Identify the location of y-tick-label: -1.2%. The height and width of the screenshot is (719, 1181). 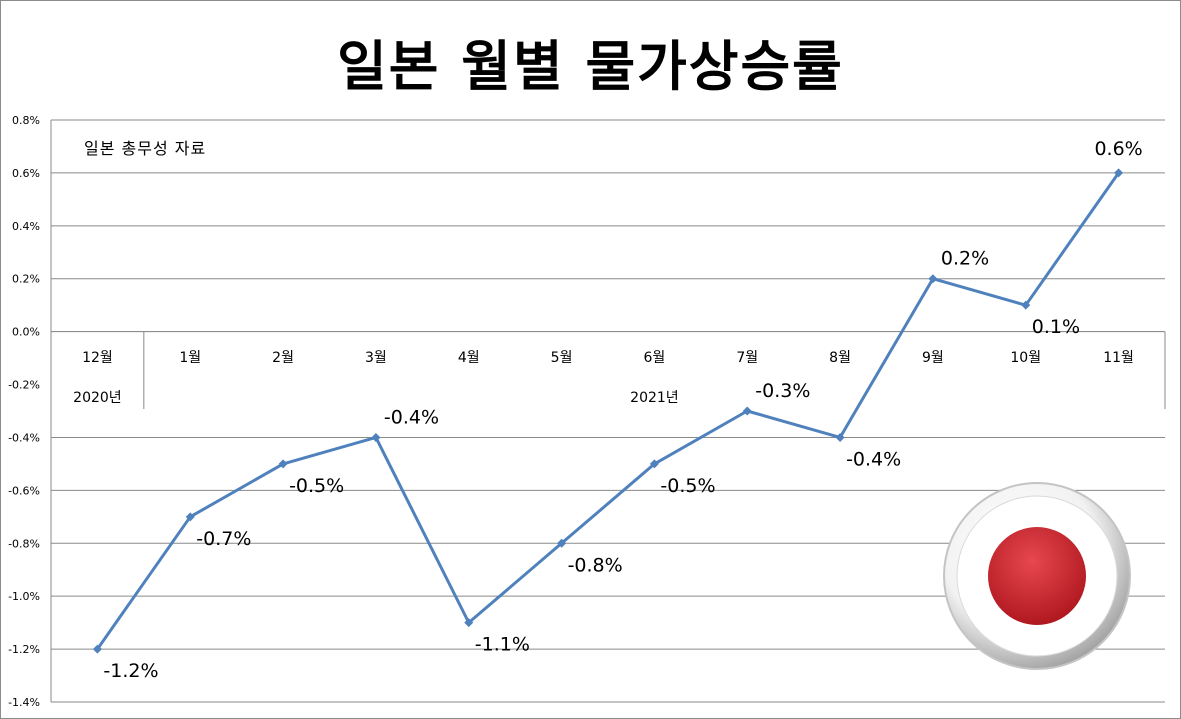
(24, 649).